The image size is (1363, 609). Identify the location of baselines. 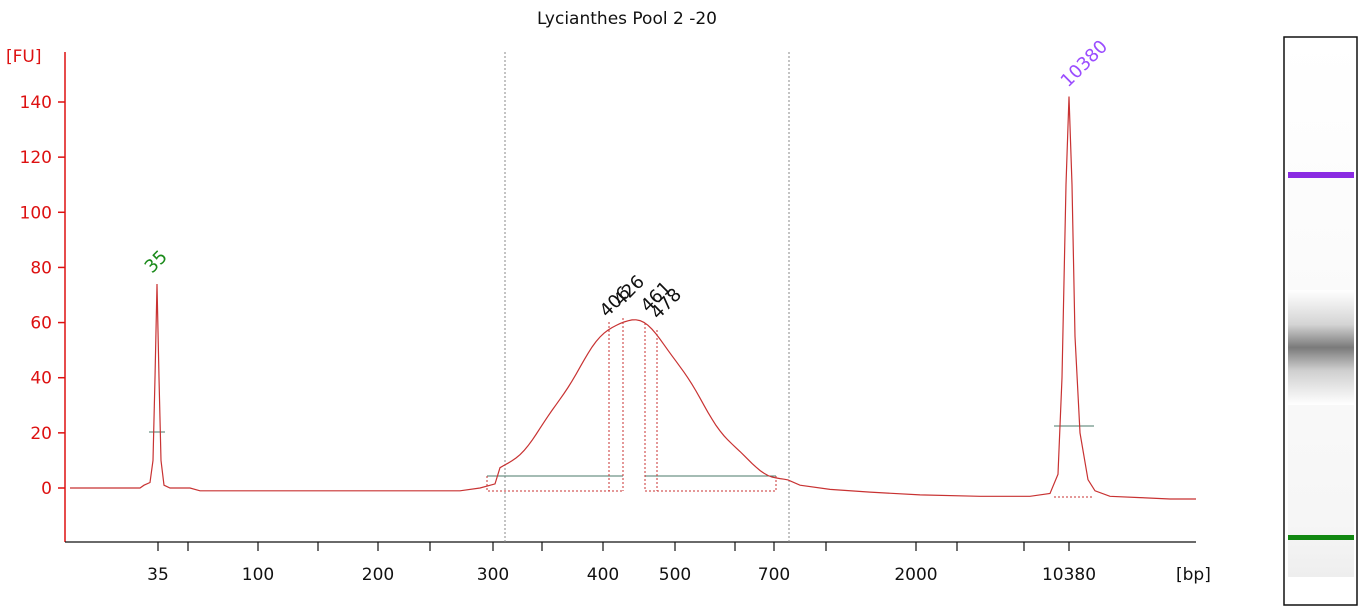
(621, 461).